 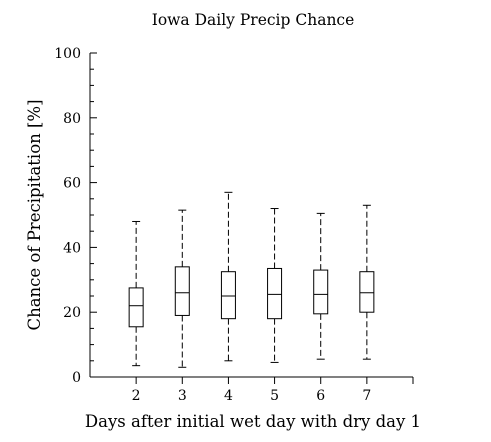 I want to click on x-tick-label: 2, so click(x=136, y=396).